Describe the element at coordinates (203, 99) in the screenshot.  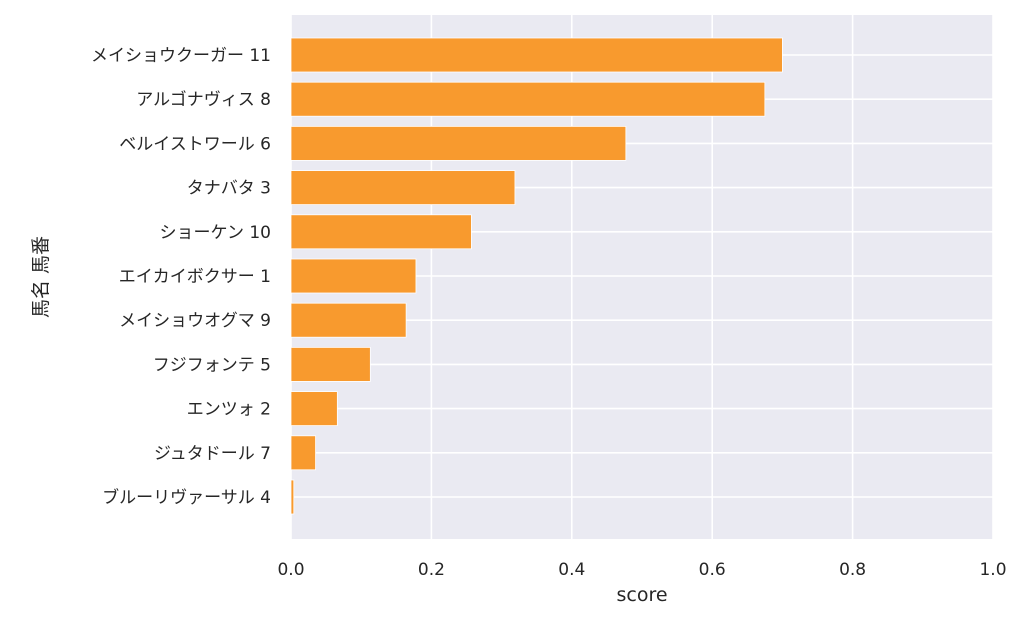
I see `y-tick-label: アルゴナヴィス 8` at that location.